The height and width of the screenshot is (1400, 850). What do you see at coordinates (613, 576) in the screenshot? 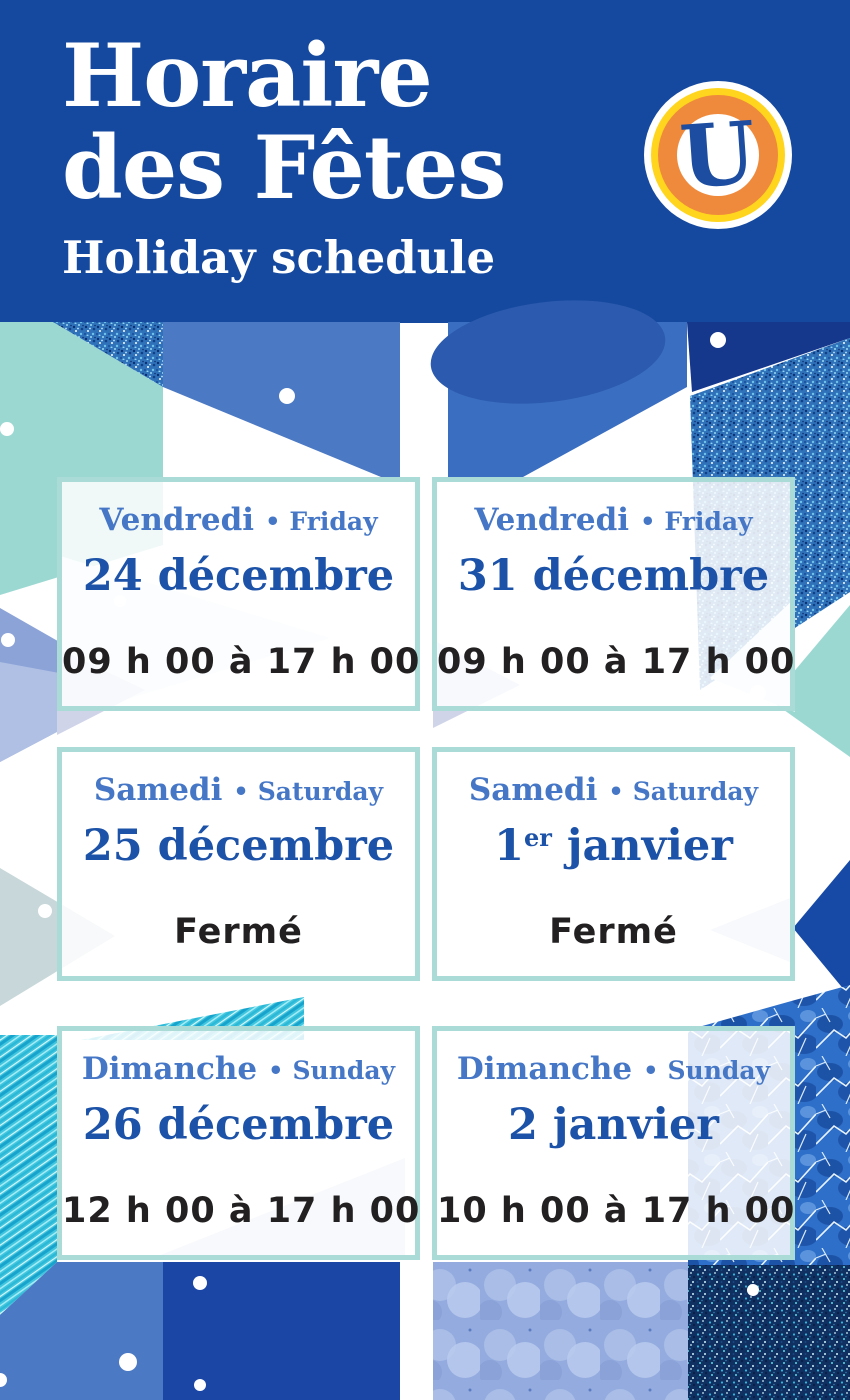
I see `date-main: 31 décembre` at bounding box center [613, 576].